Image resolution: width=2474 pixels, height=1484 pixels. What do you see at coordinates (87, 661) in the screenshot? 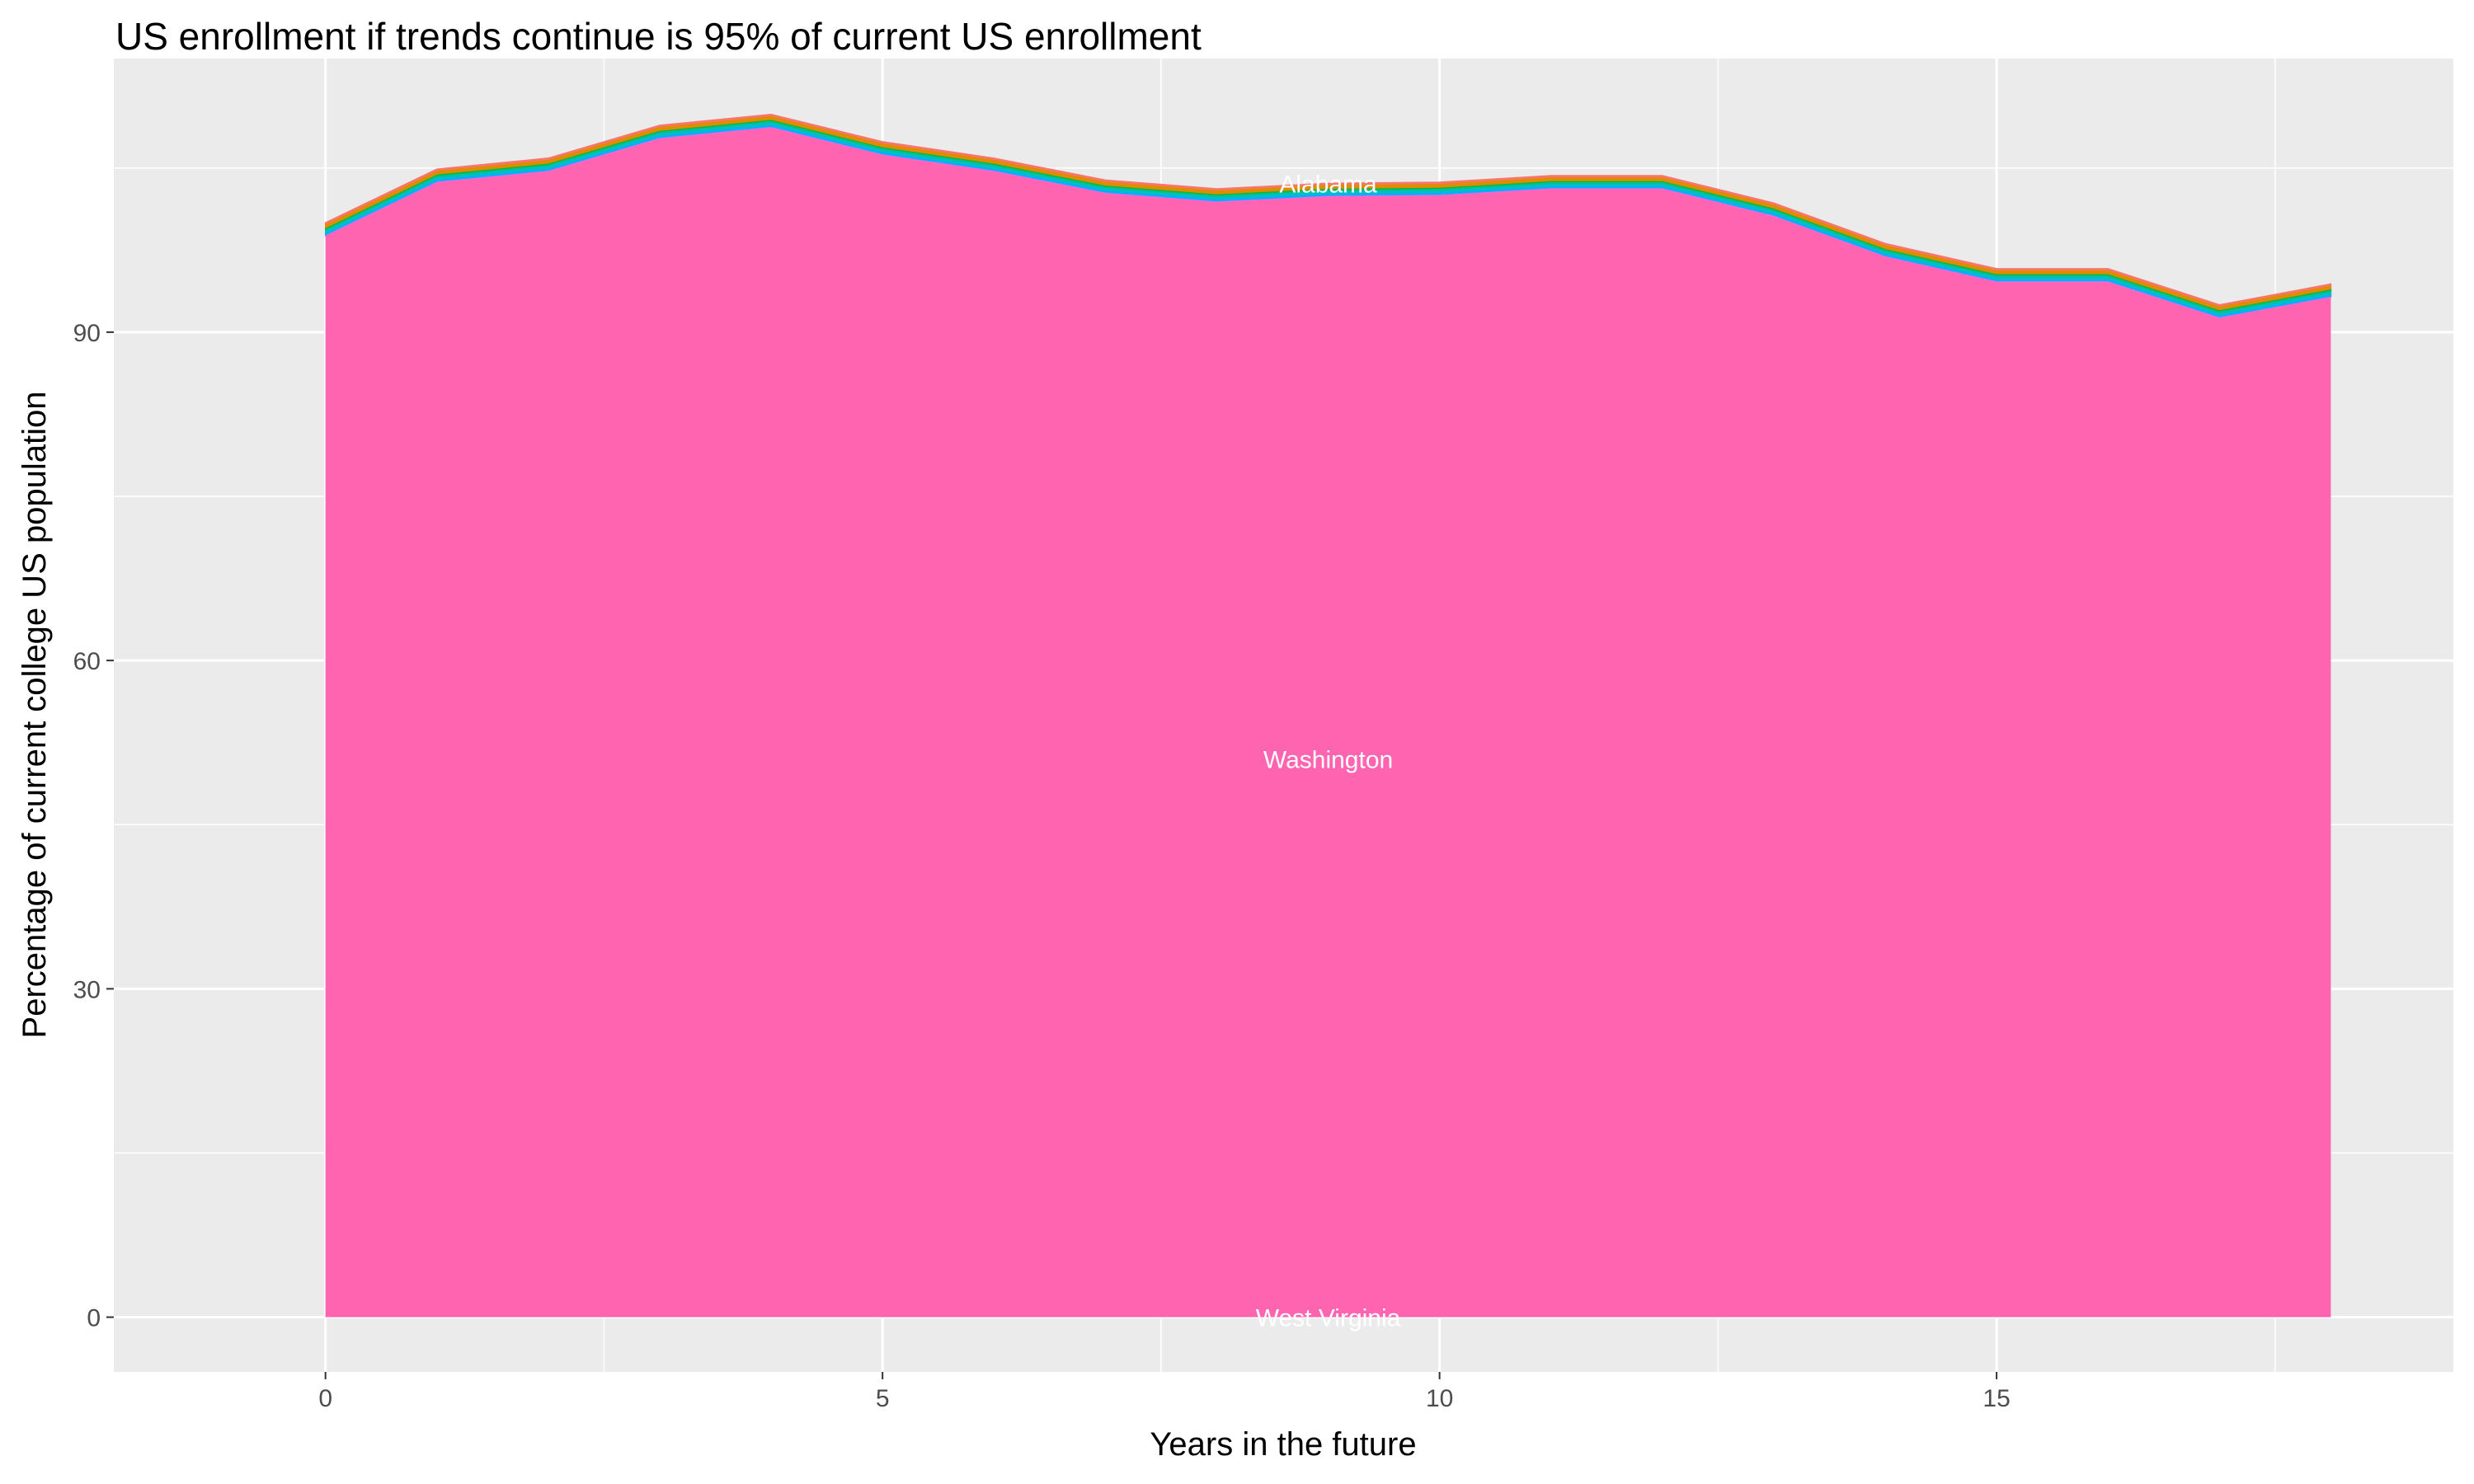
I see `y-tick-label: 60` at bounding box center [87, 661].